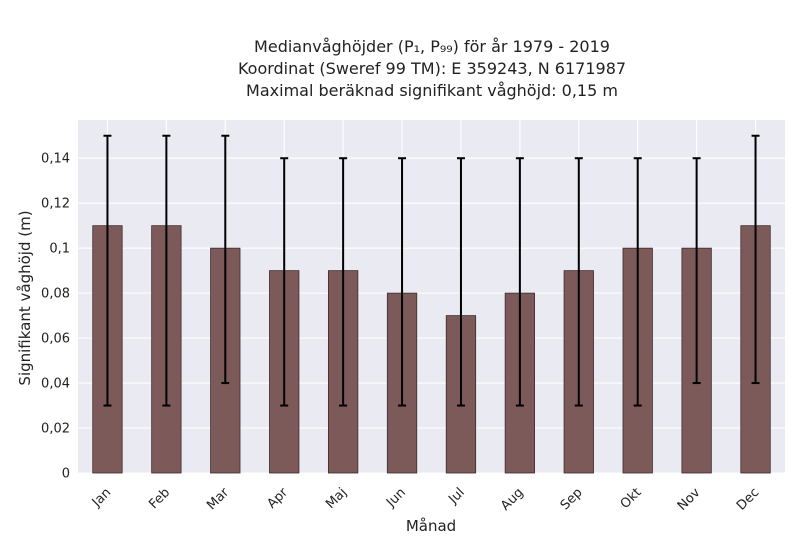  Describe the element at coordinates (572, 499) in the screenshot. I see `x-tick-label-sep: Sep` at that location.